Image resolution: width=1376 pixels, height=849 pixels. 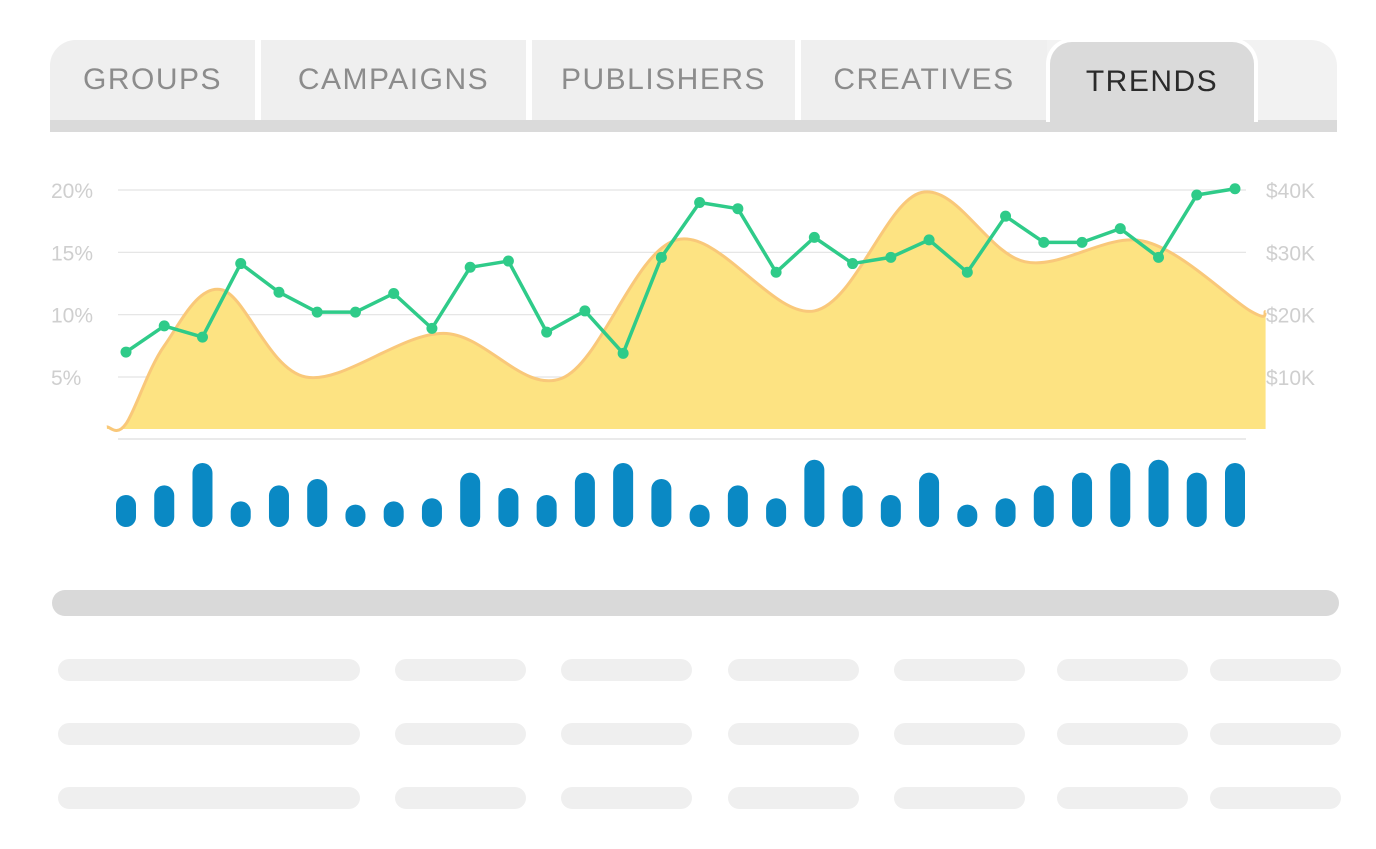 I want to click on tab-campaigns: CAMPAIGNS, so click(x=393, y=80).